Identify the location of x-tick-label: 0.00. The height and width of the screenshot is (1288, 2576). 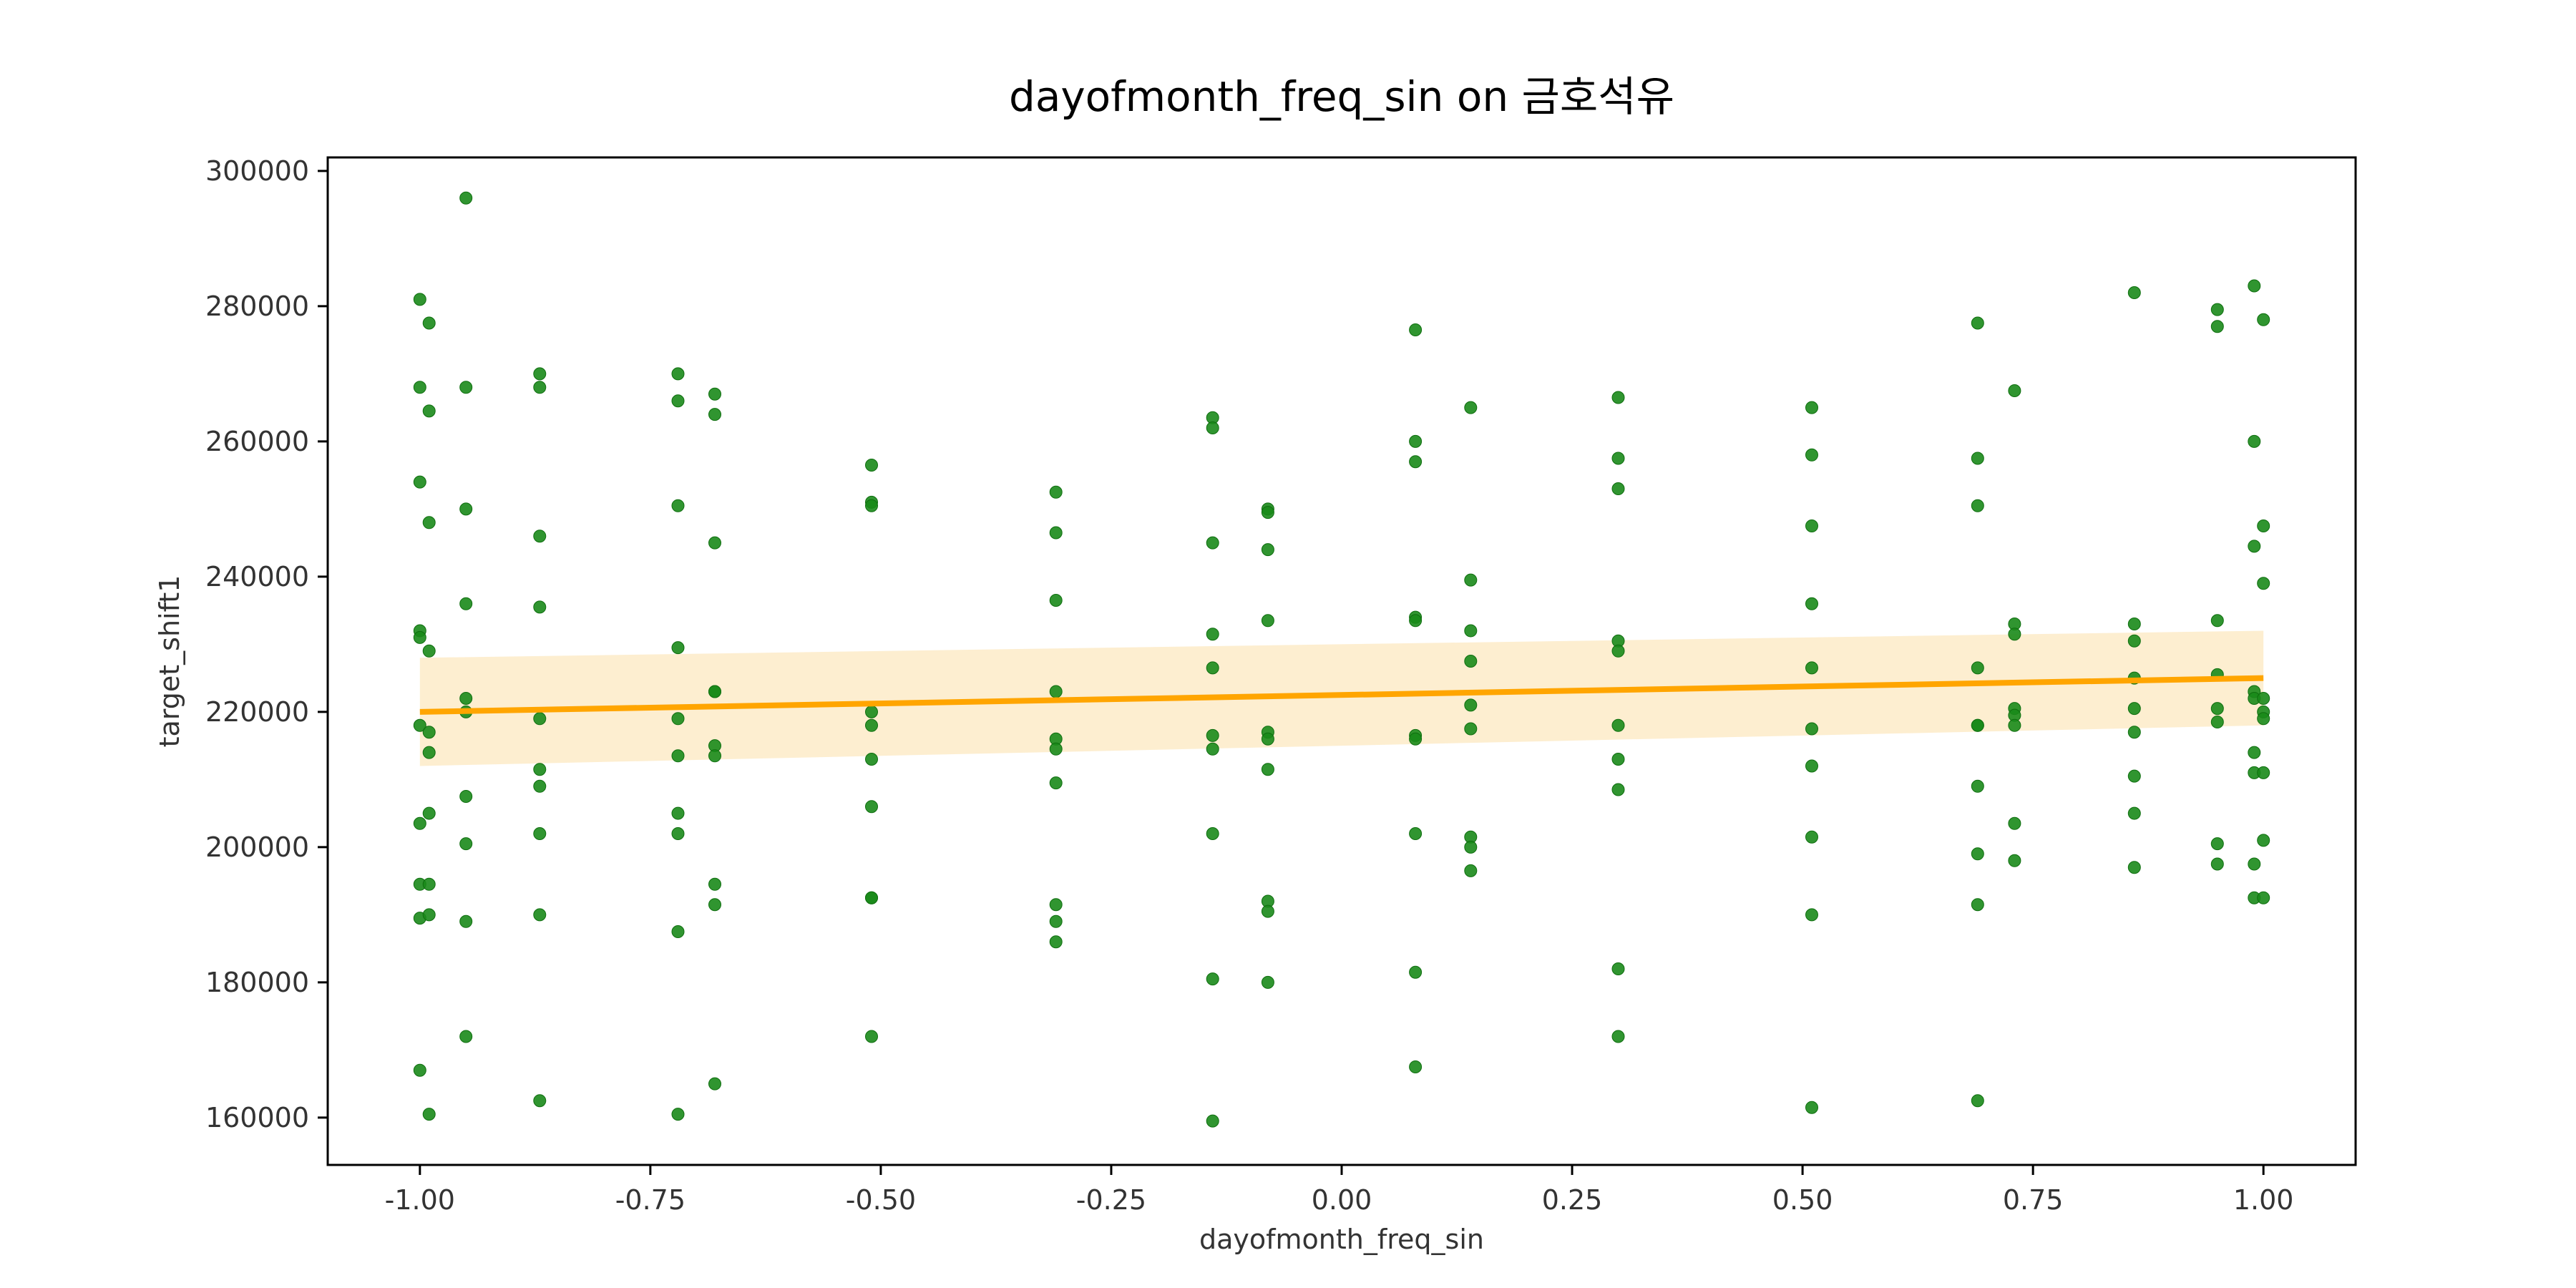
(1342, 1200).